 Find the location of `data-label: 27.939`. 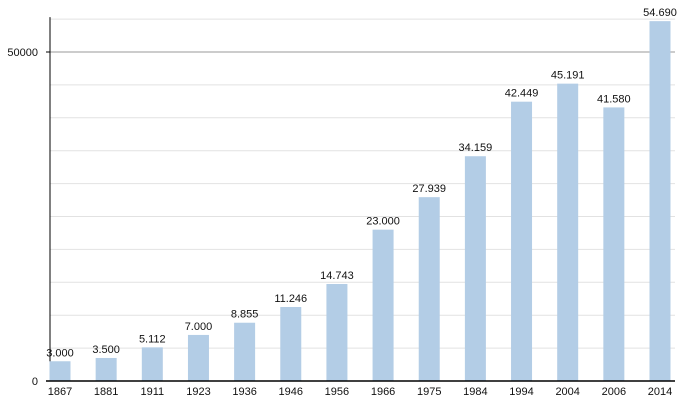

data-label: 27.939 is located at coordinates (429, 189).